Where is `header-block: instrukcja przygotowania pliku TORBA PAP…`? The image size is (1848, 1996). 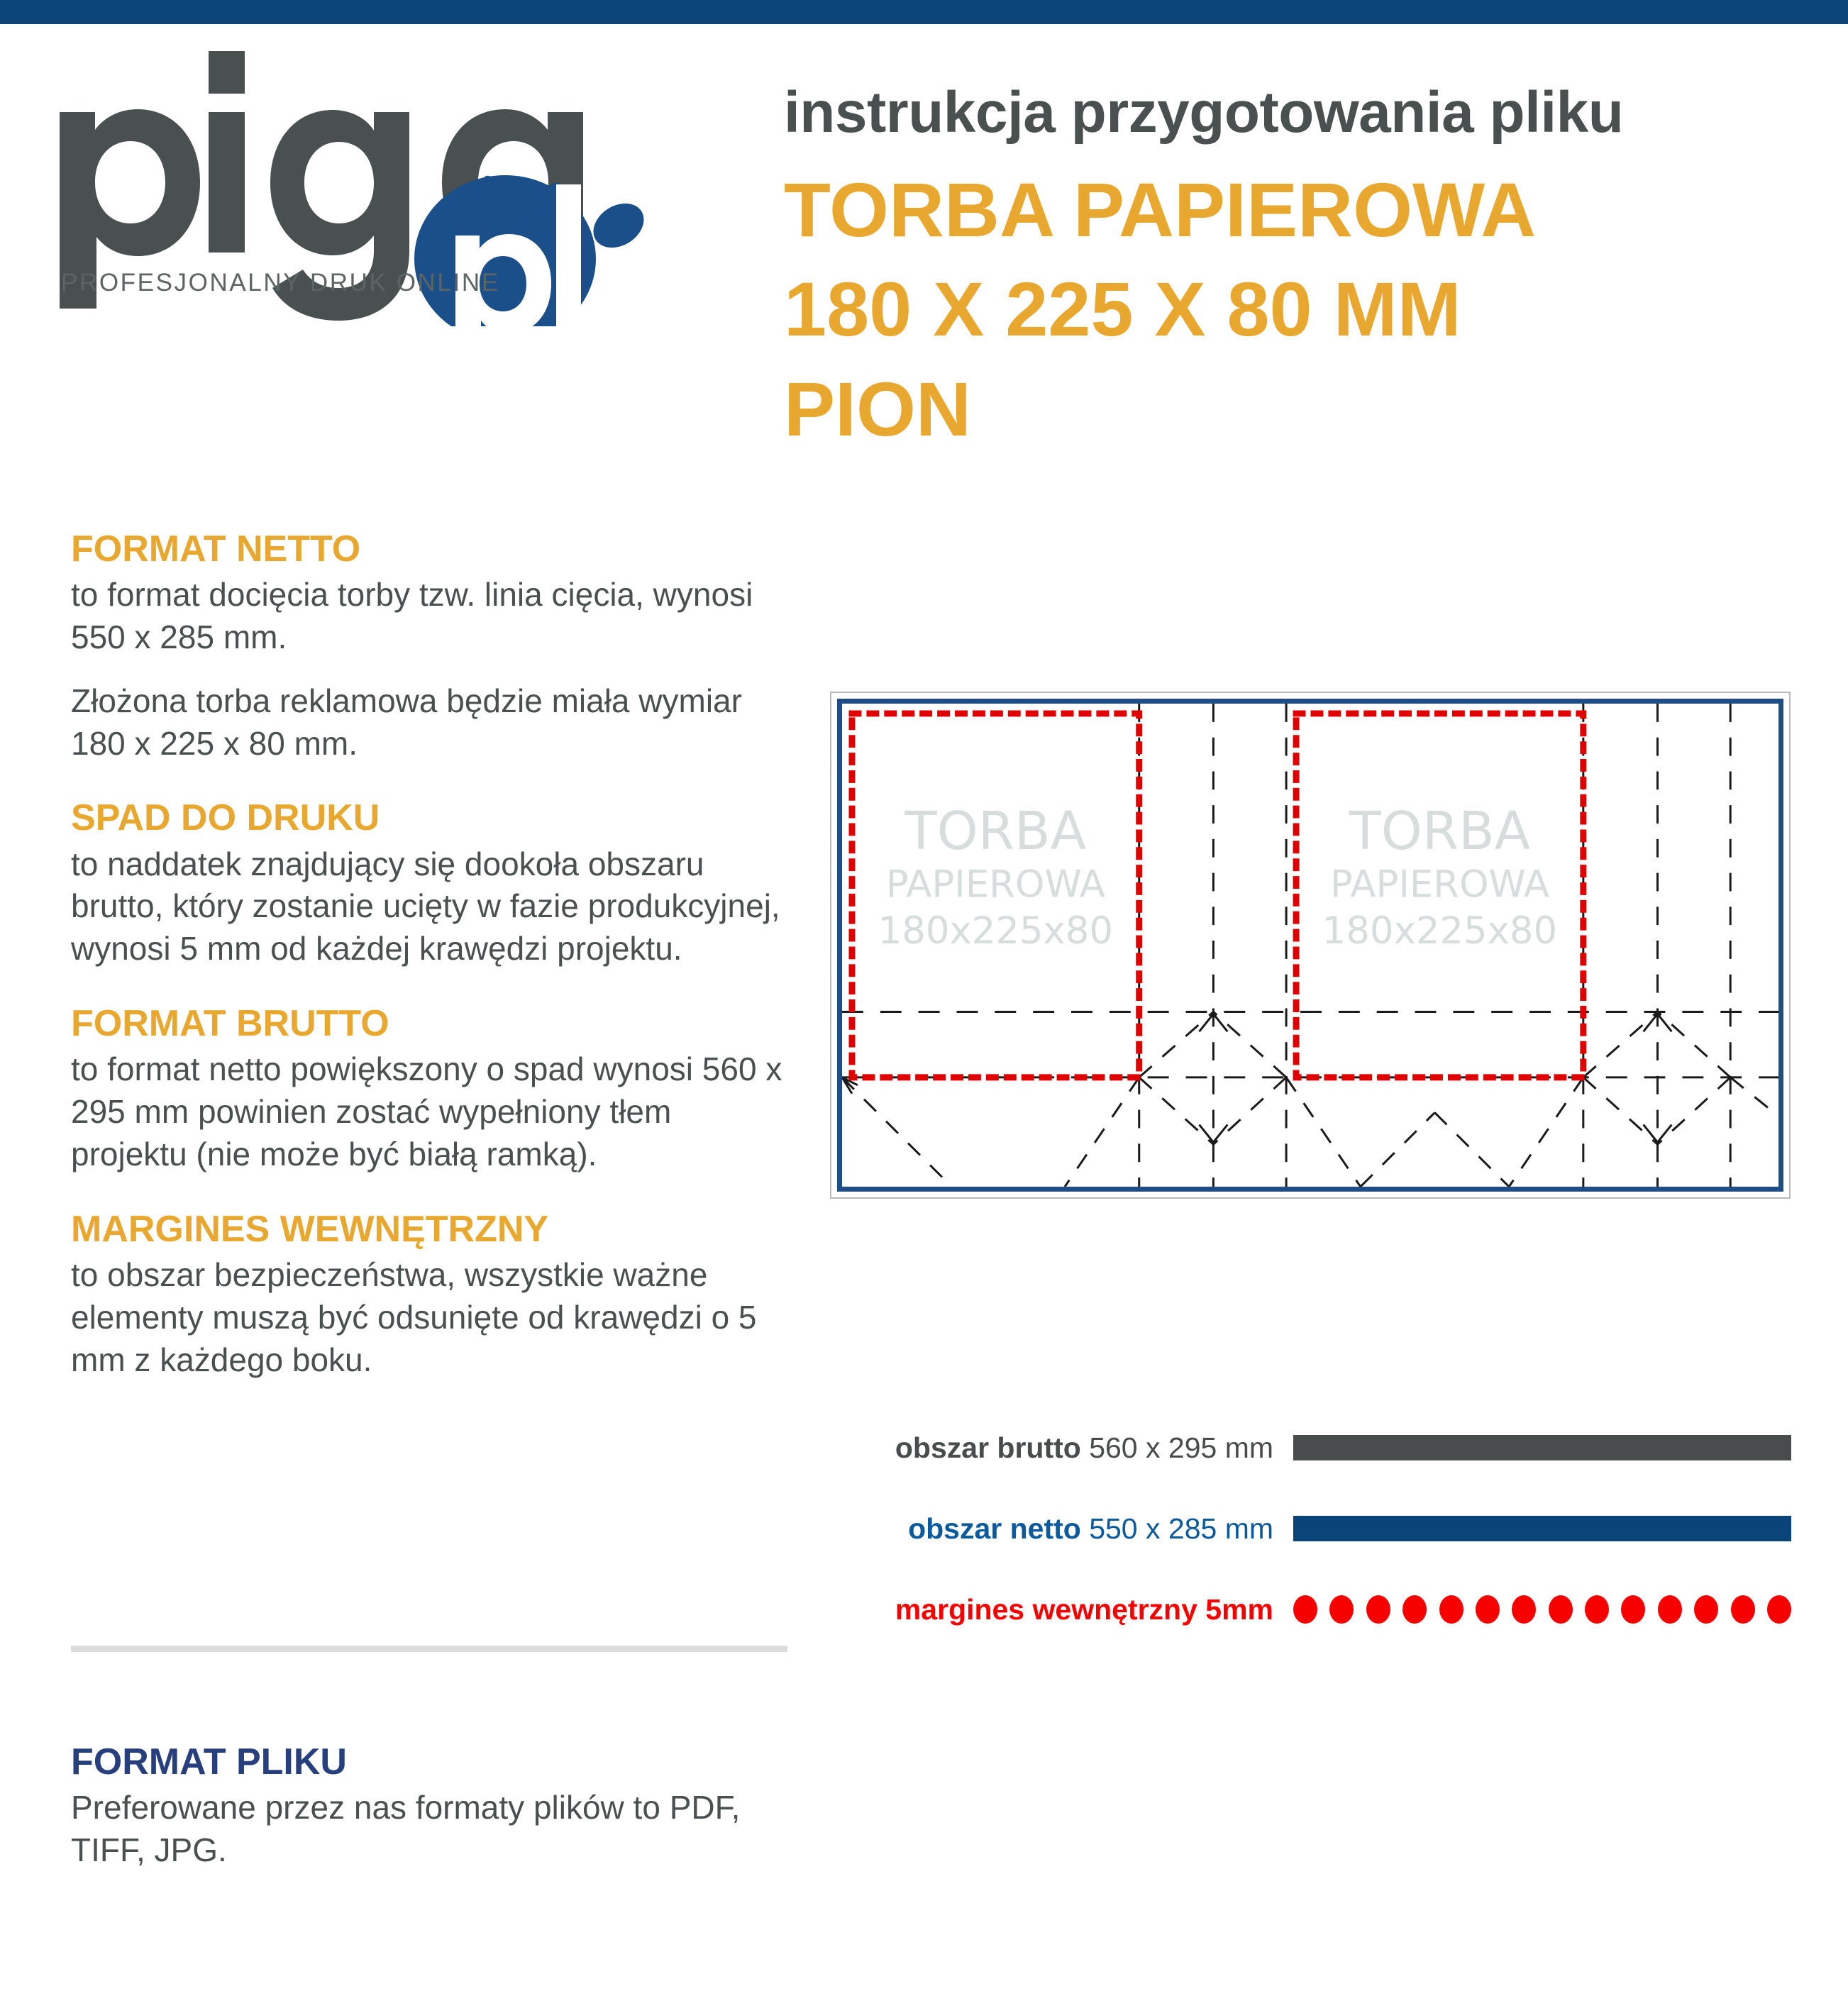
header-block: instrukcja przygotowania pliku TORBA PAP… is located at coordinates (1302, 271).